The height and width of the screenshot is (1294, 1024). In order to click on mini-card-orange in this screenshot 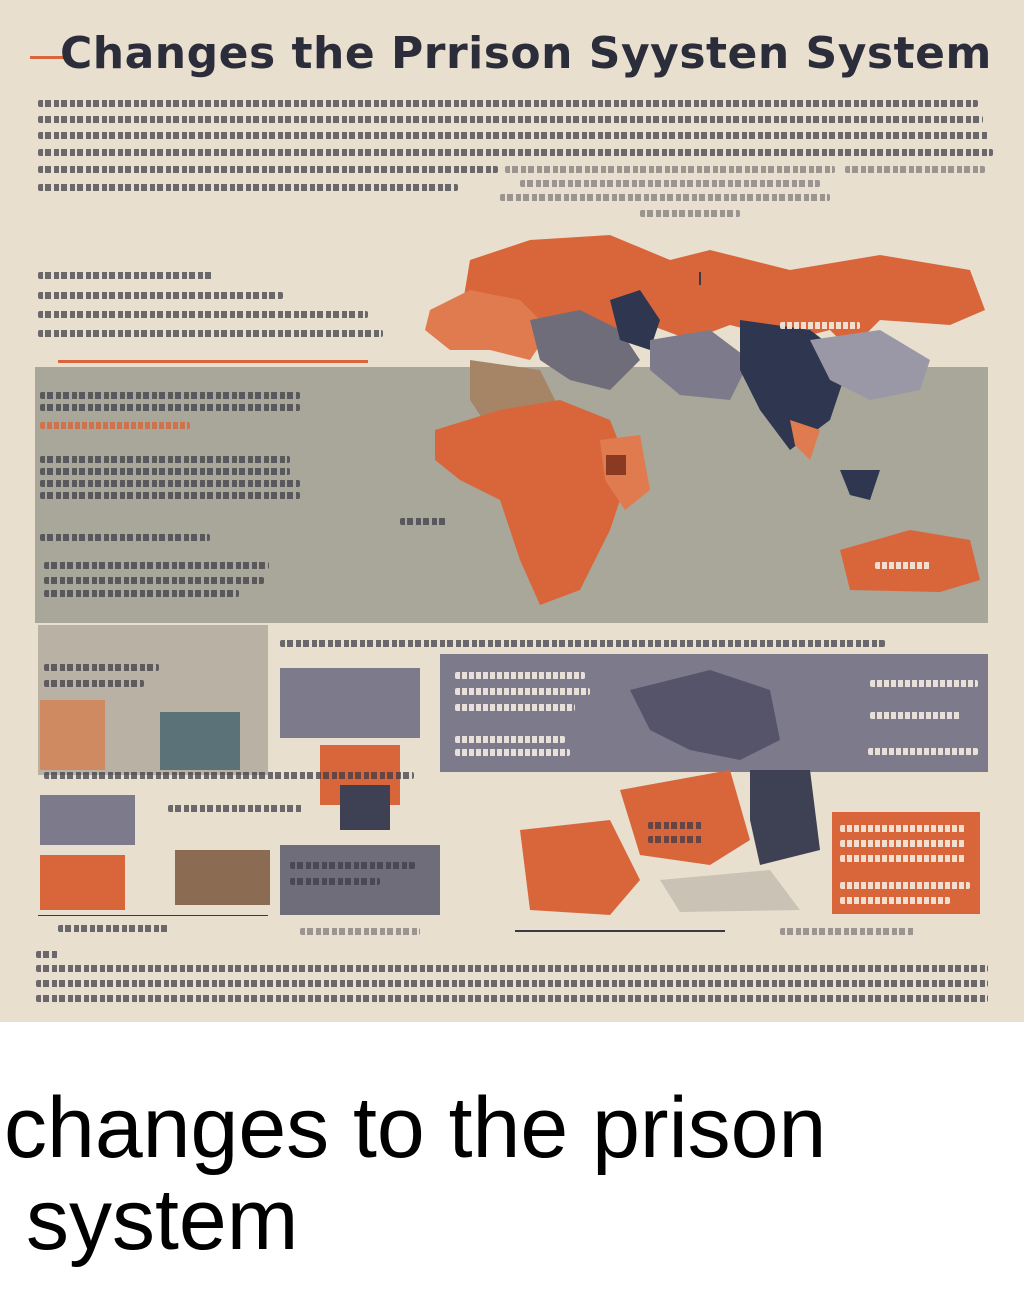, I will do `click(82, 882)`.